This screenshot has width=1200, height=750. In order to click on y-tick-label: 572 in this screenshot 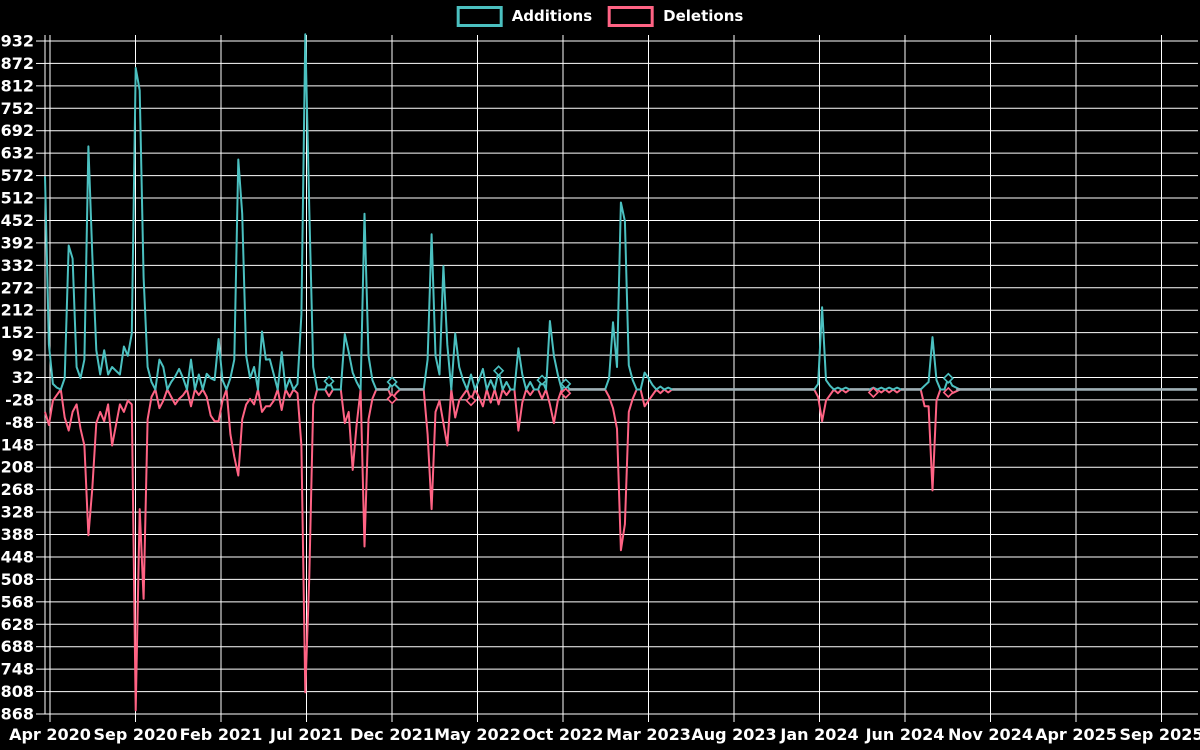, I will do `click(17, 175)`.